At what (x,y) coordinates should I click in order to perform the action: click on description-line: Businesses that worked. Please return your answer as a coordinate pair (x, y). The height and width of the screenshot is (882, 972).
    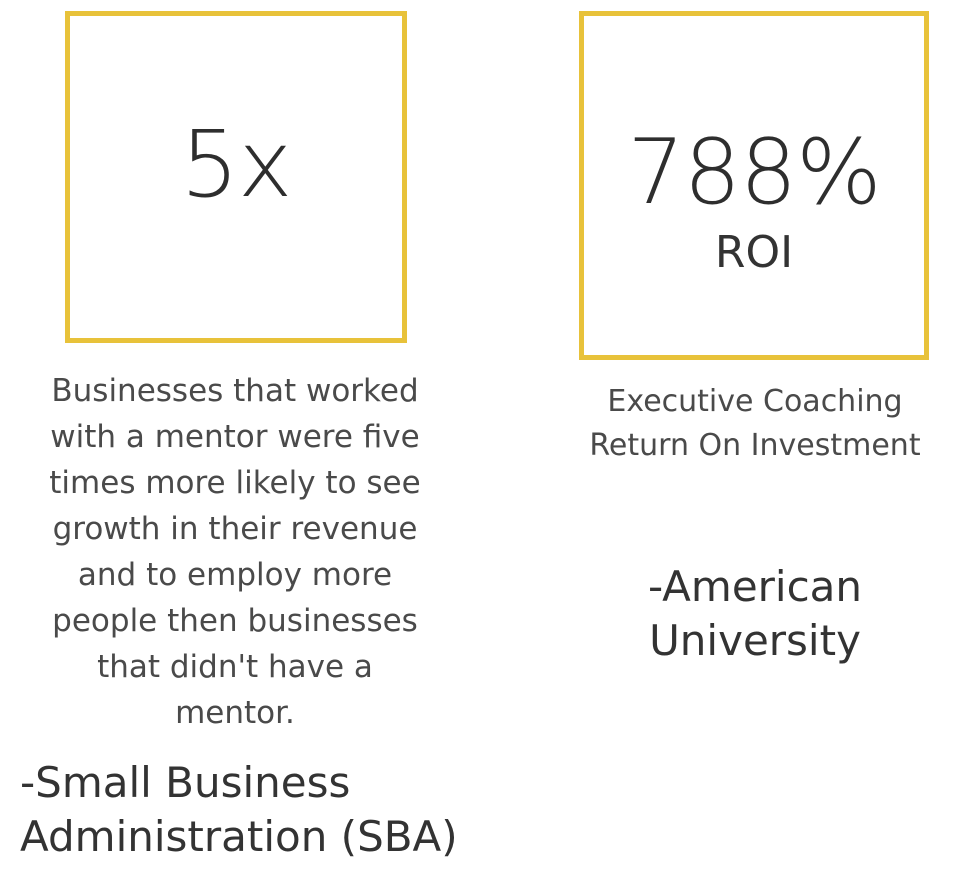
    Looking at the image, I should click on (235, 391).